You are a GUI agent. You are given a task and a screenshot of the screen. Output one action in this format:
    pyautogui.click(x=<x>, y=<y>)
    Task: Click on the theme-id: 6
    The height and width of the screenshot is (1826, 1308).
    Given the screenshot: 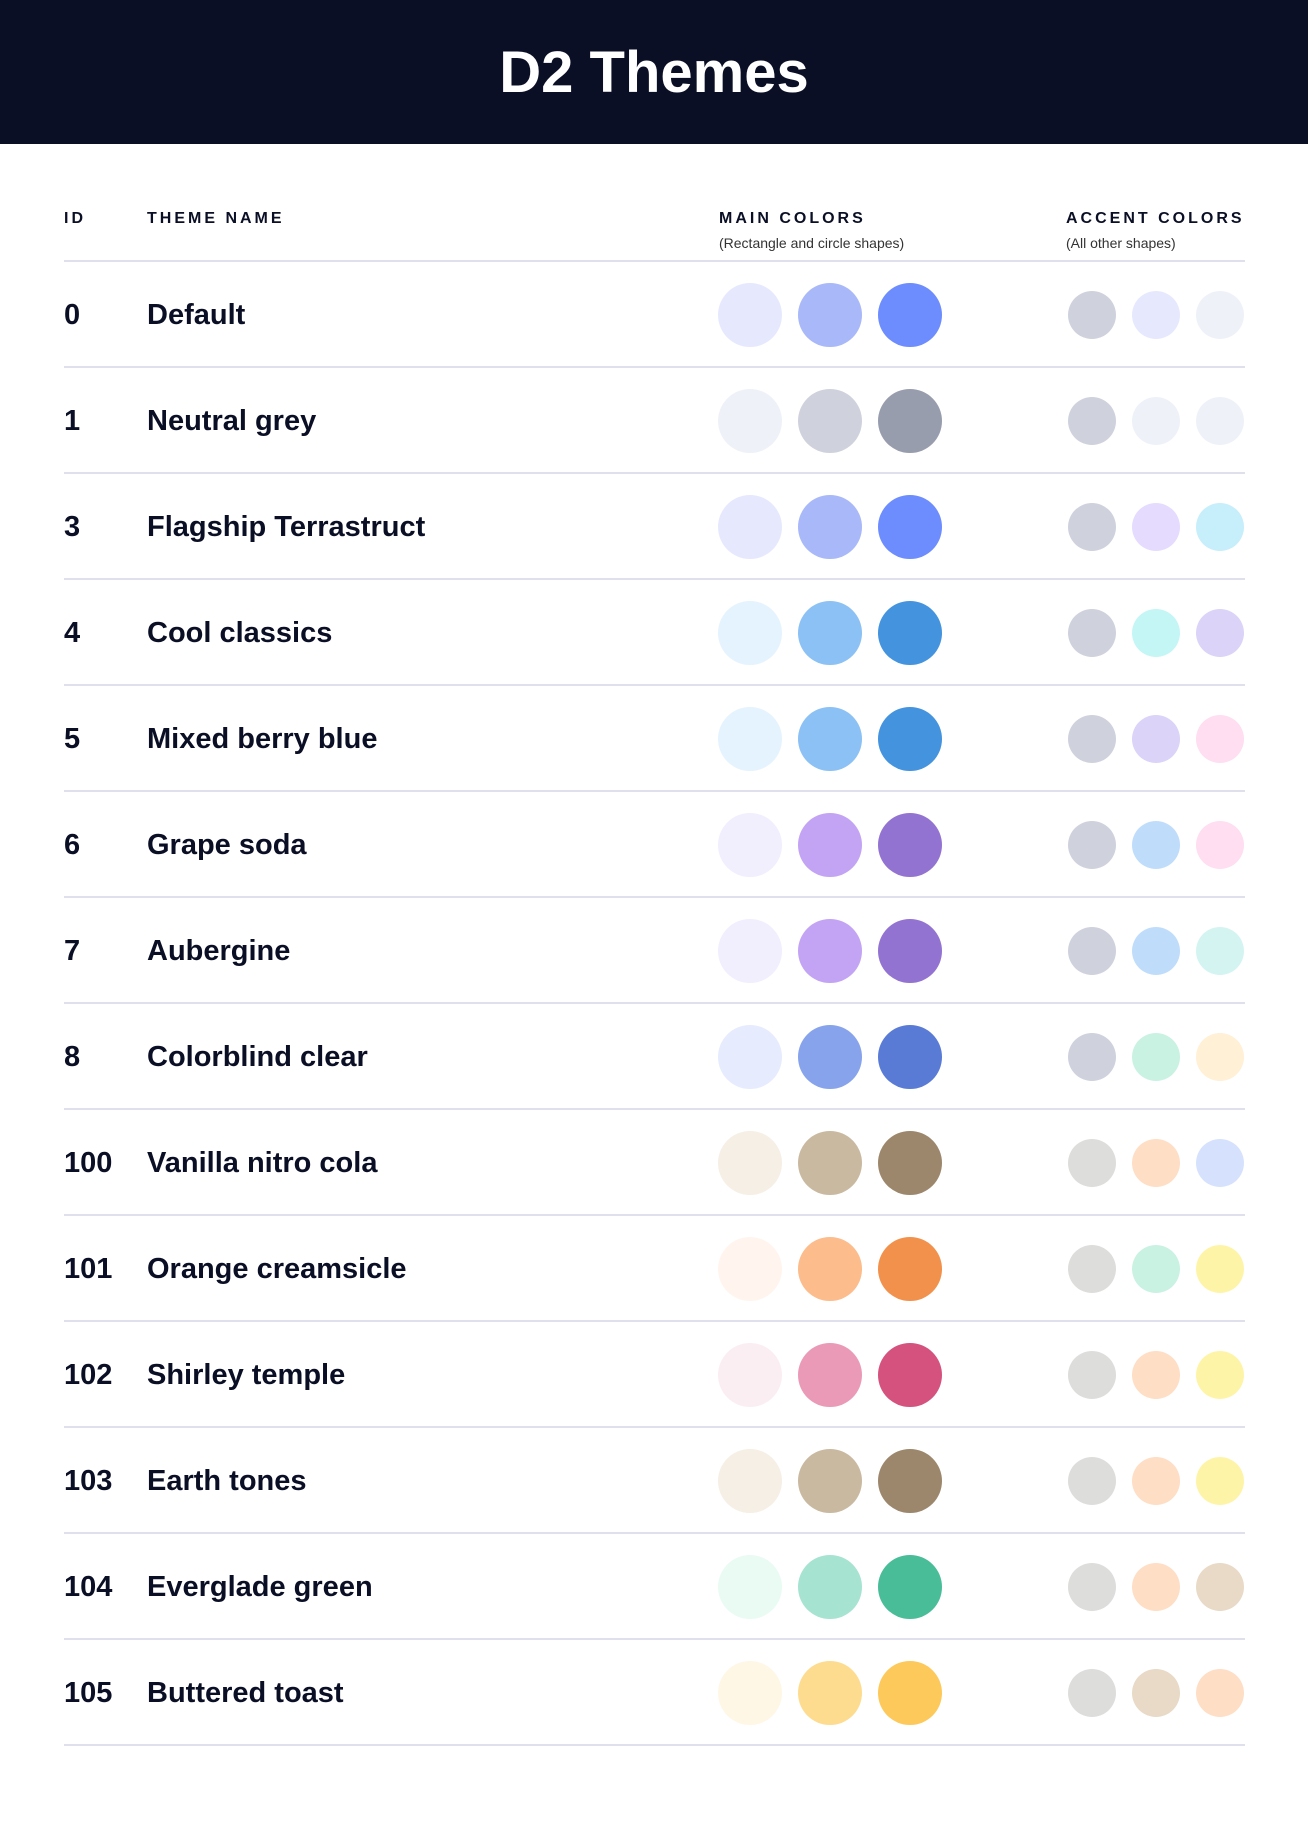 What is the action you would take?
    pyautogui.click(x=72, y=845)
    